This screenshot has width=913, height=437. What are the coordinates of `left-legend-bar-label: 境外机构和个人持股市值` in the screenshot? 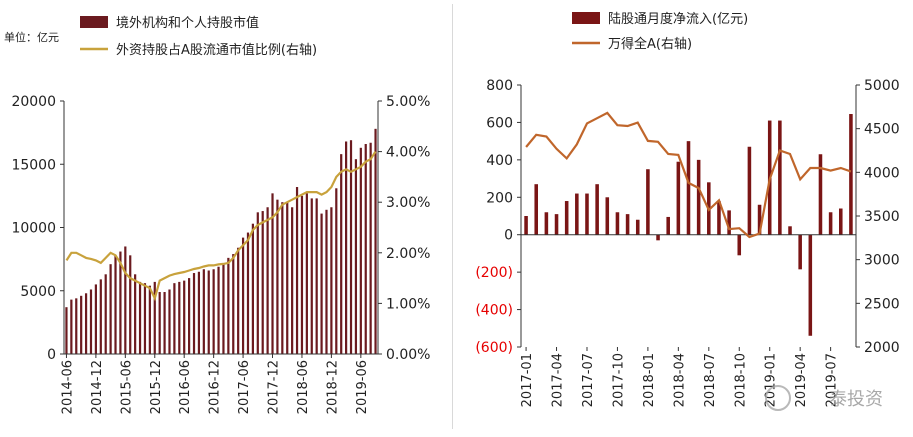 It's located at (187, 23).